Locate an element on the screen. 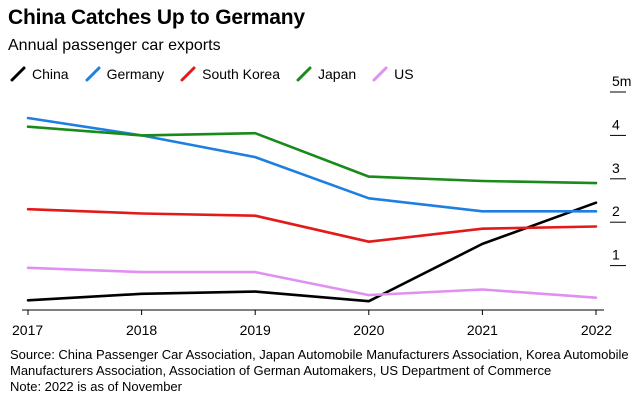 Image resolution: width=640 pixels, height=418 pixels. legend-swatch-south-korea is located at coordinates (188, 74).